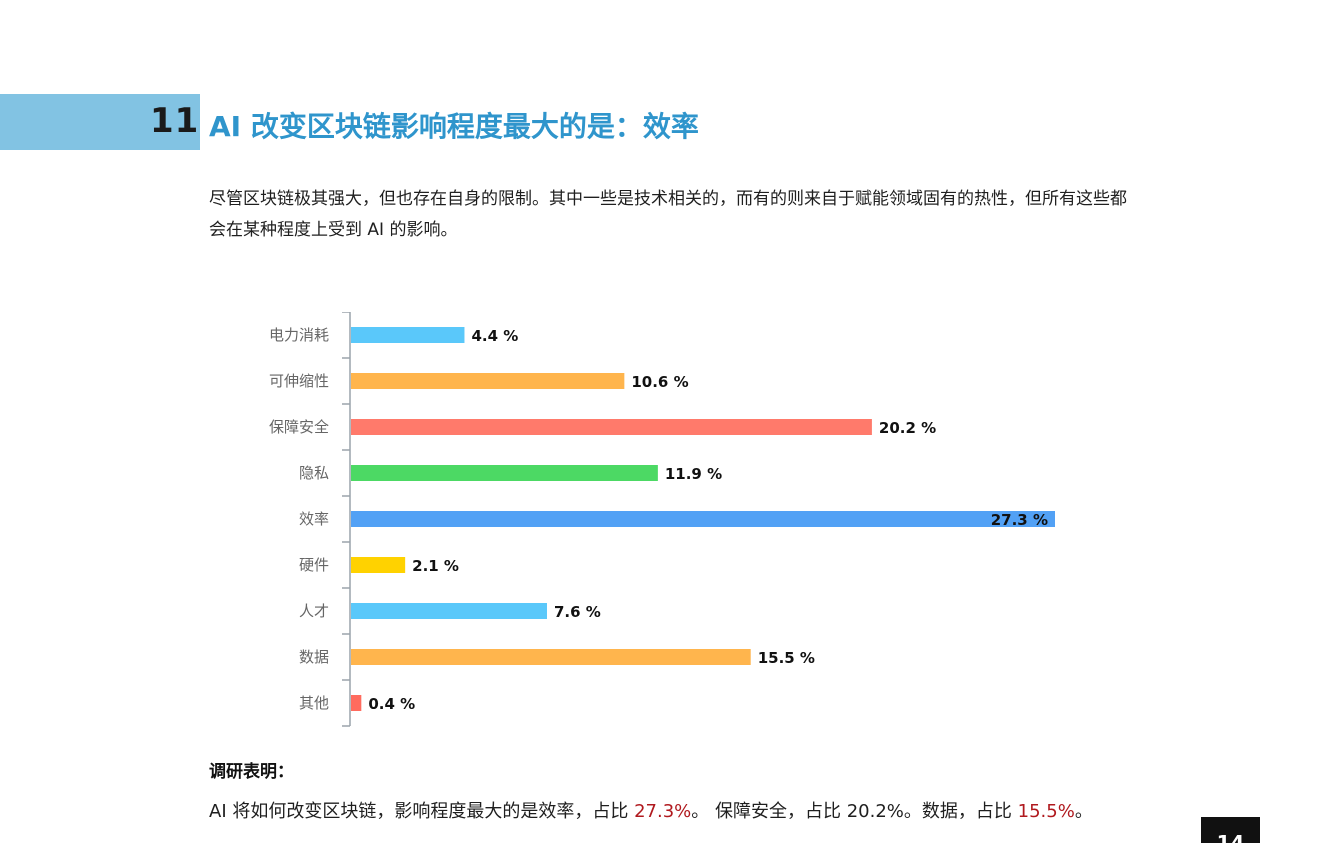 Image resolution: width=1318 pixels, height=843 pixels. I want to click on chart-value-label: 4.4 %, so click(494, 336).